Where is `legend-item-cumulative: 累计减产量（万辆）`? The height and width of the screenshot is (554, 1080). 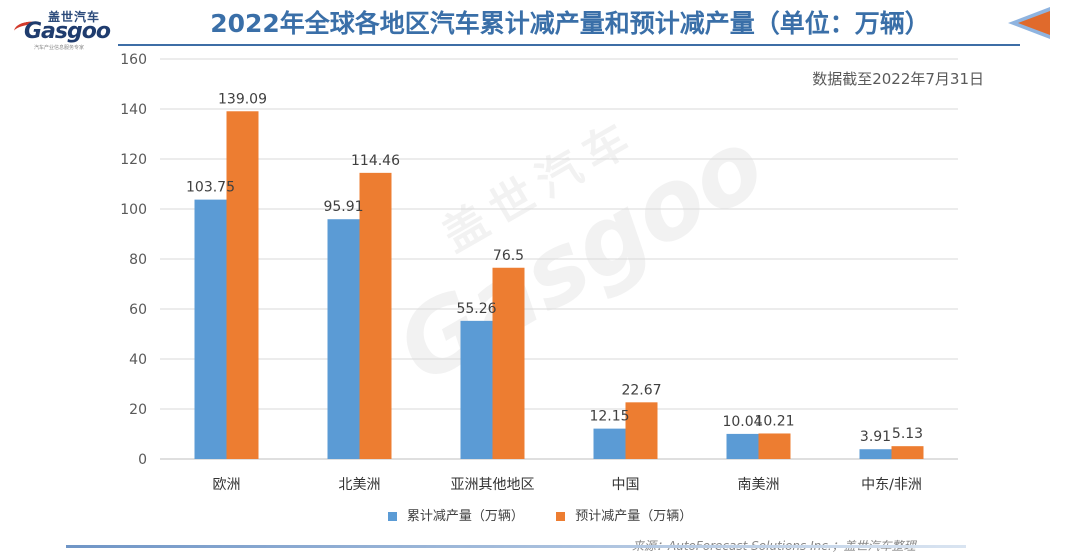 legend-item-cumulative: 累计减产量（万辆） is located at coordinates (455, 514).